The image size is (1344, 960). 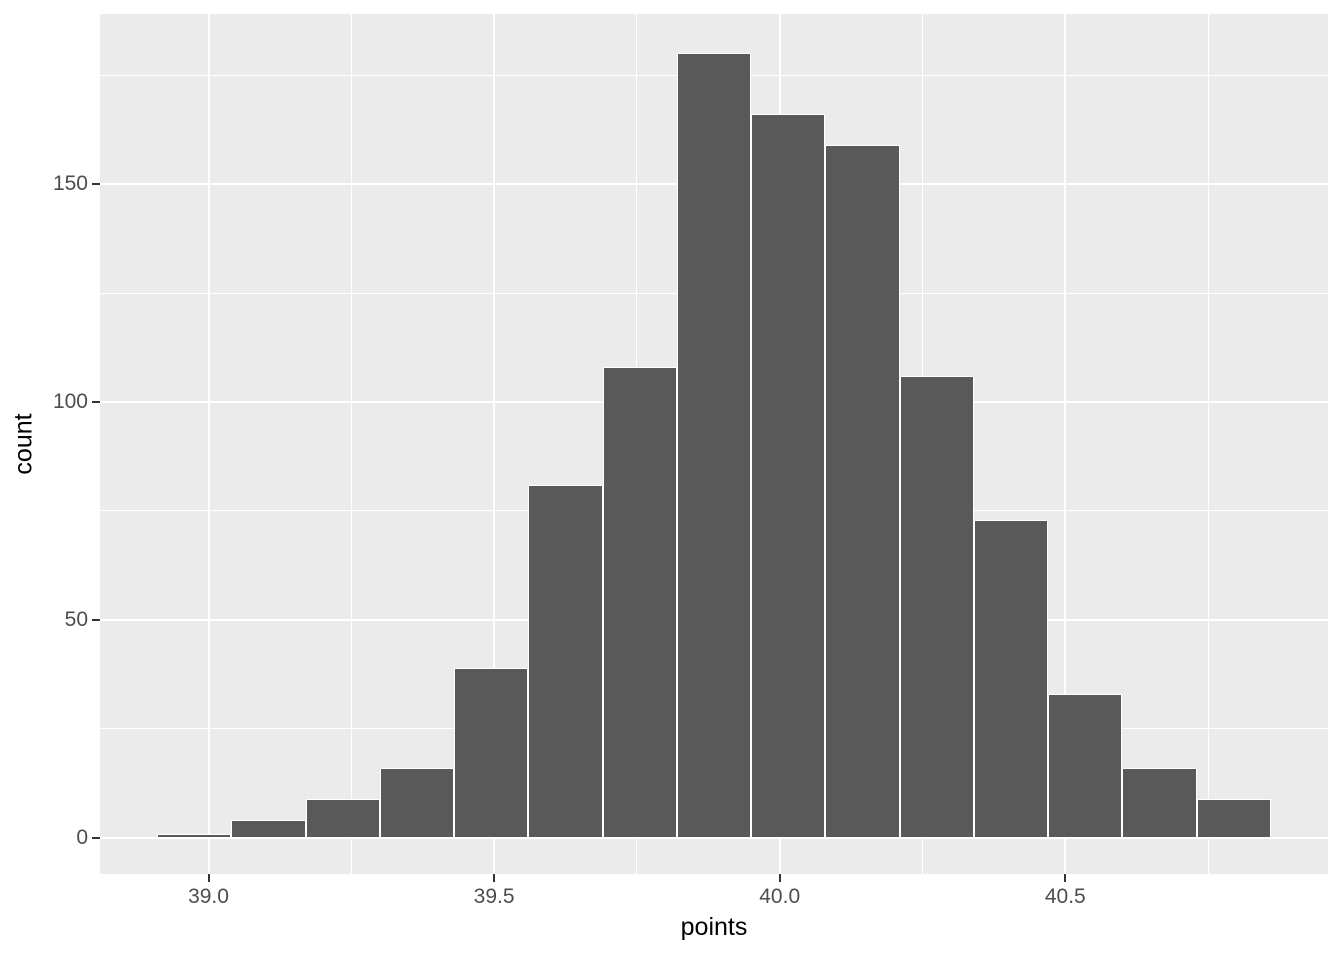 What do you see at coordinates (714, 837) in the screenshot?
I see `gridline-major-y` at bounding box center [714, 837].